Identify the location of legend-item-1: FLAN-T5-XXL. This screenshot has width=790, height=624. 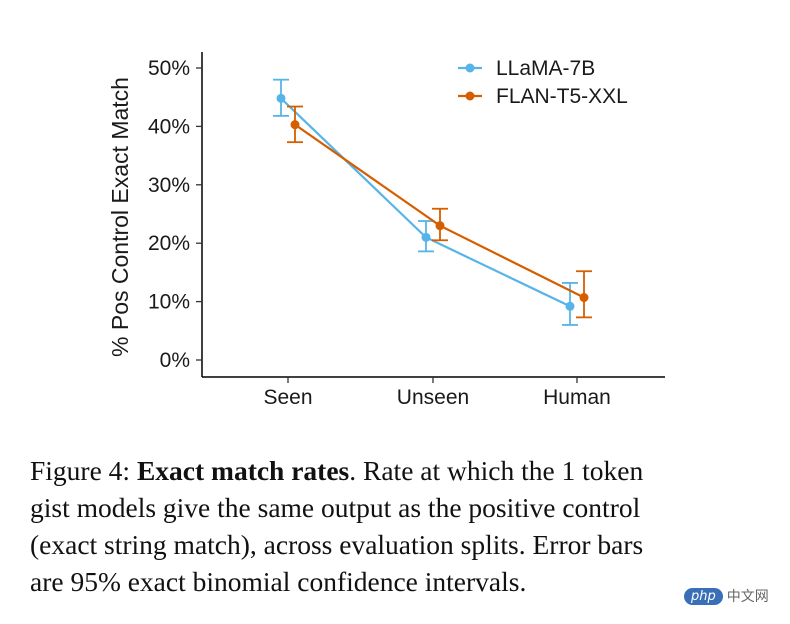
(543, 96).